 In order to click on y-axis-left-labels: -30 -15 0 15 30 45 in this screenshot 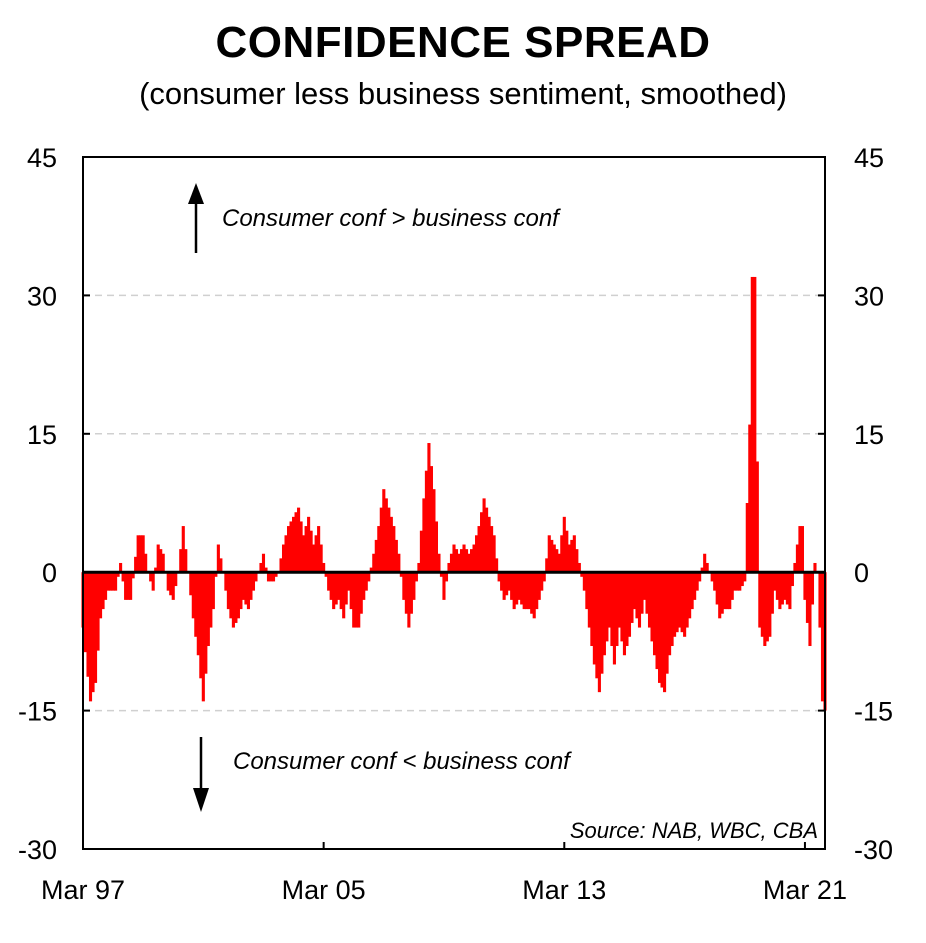, I will do `click(37, 504)`.